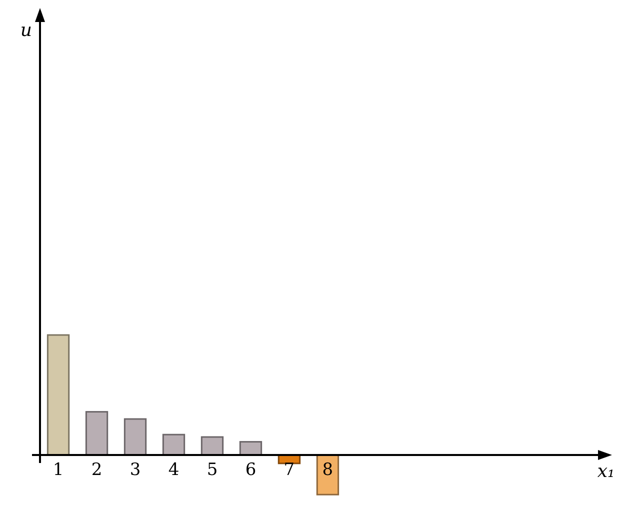  Describe the element at coordinates (212, 470) in the screenshot. I see `x-tick-label: 5` at that location.